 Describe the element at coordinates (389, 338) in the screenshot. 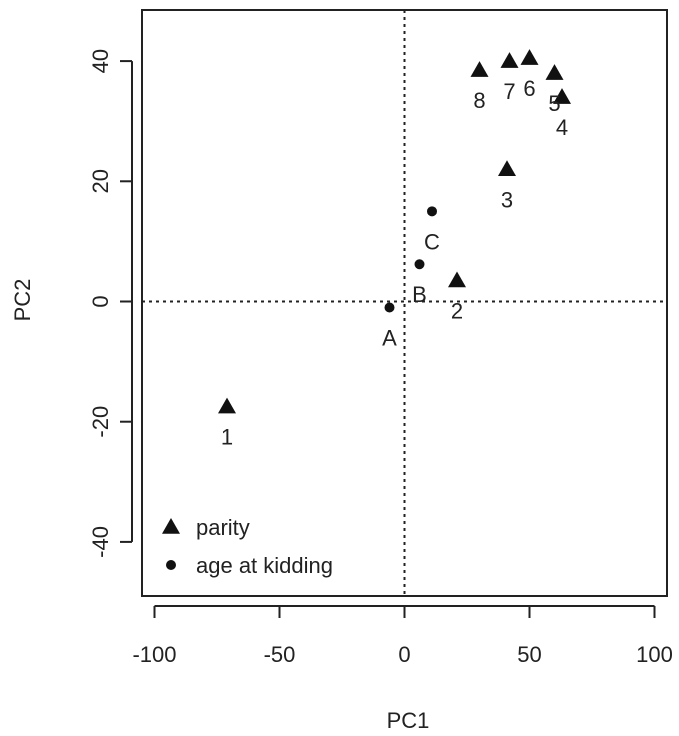

I see `point-label-A: A` at that location.